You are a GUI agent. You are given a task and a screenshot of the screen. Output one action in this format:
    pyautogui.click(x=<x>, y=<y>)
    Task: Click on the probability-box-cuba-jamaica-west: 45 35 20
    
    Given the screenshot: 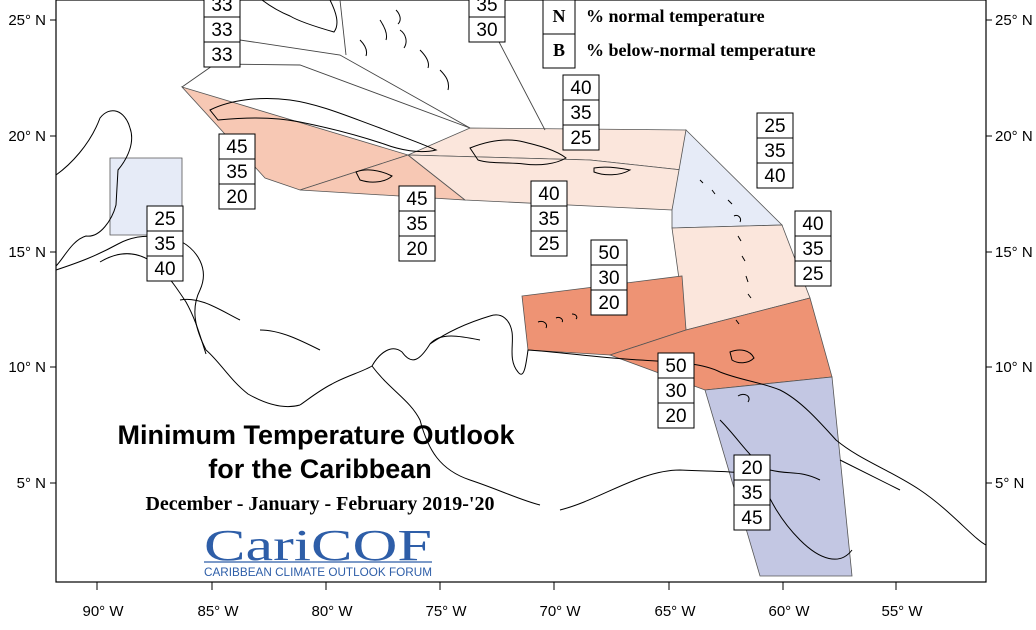 What is the action you would take?
    pyautogui.click(x=237, y=171)
    